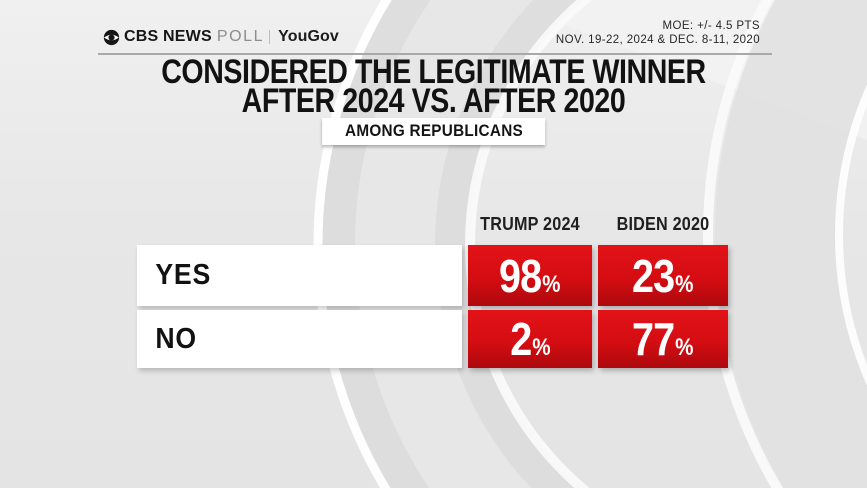 The image size is (867, 488). I want to click on yougov-label: YouGov, so click(308, 36).